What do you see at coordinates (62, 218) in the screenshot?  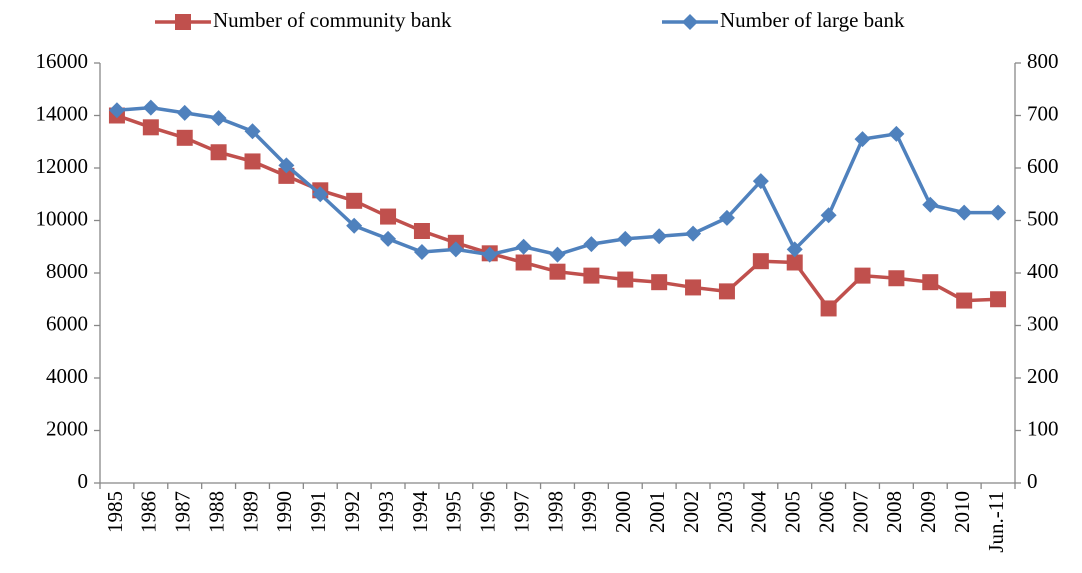 I see `y-tick-label: 10000` at bounding box center [62, 218].